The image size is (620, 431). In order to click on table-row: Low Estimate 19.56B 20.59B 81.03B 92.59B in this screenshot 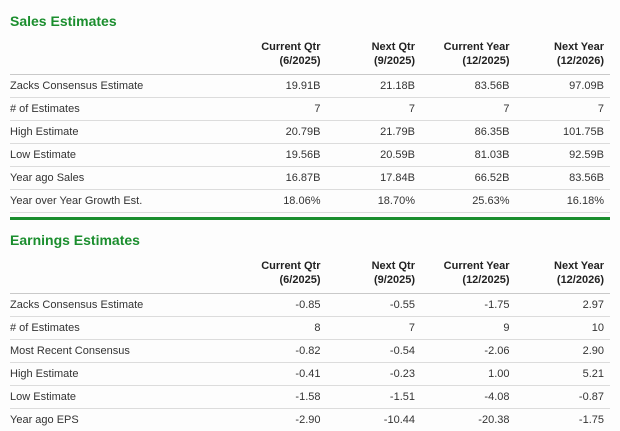, I will do `click(310, 155)`.